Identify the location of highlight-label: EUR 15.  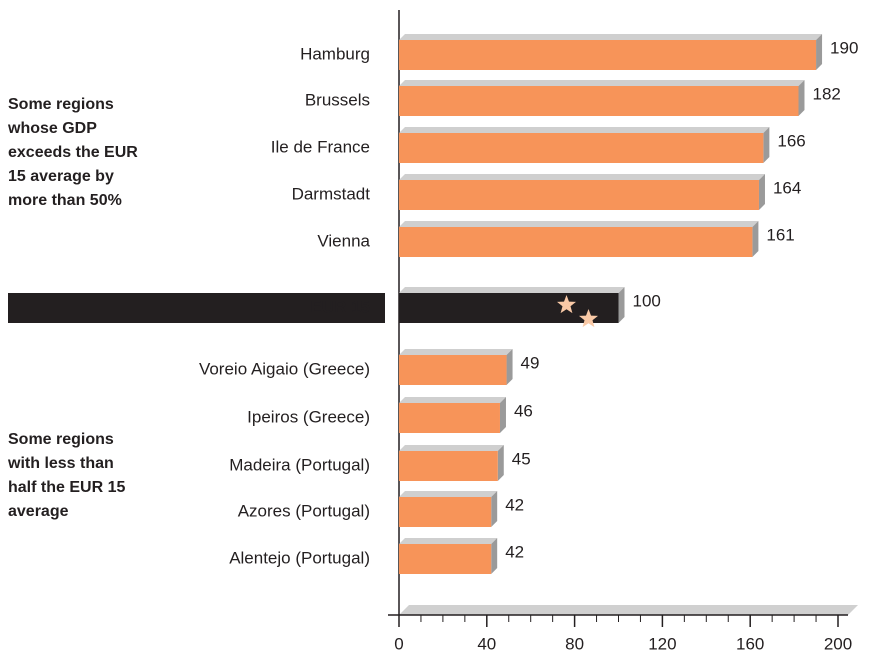
(340, 306).